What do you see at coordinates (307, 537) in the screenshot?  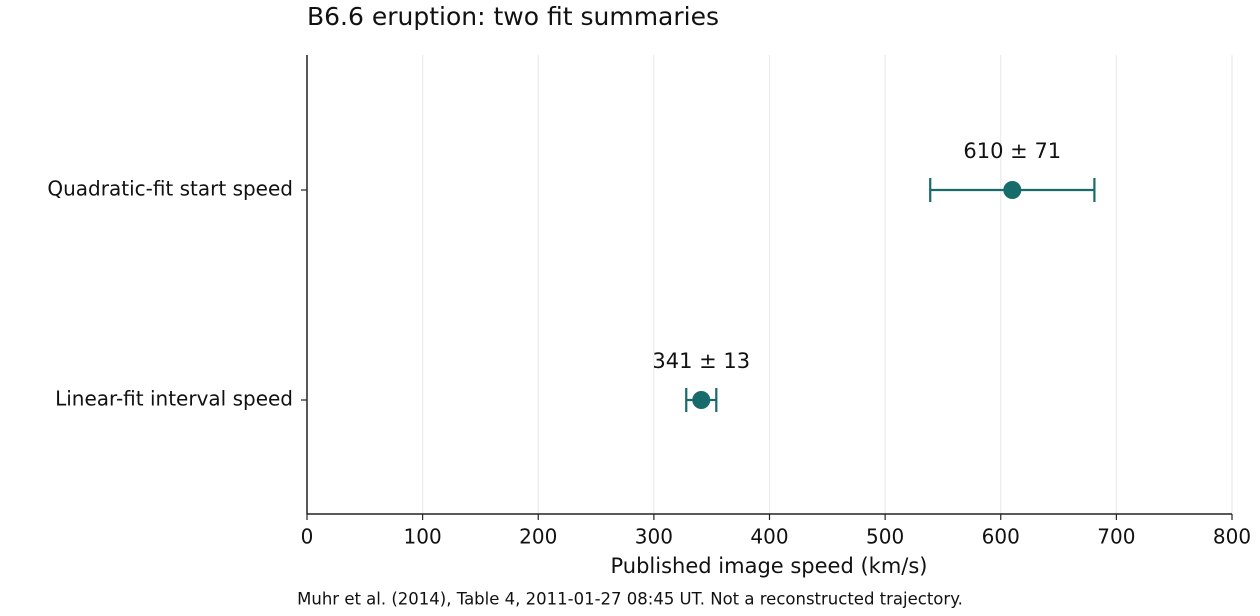 I see `x-tick-label: 0` at bounding box center [307, 537].